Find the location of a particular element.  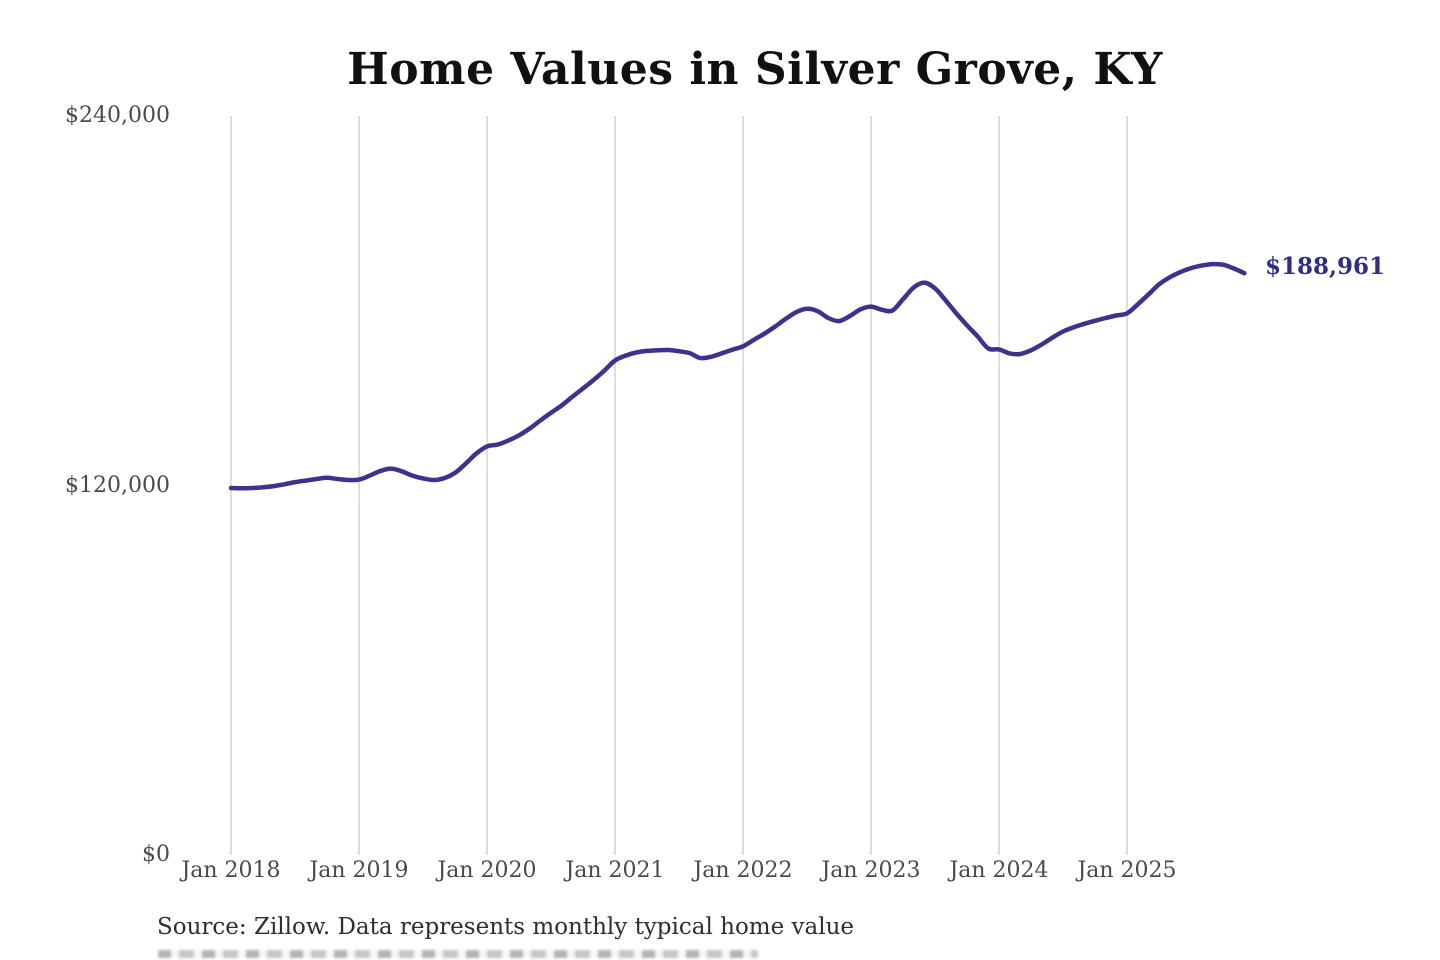

y-tick-label: $240,000 is located at coordinates (117, 115).